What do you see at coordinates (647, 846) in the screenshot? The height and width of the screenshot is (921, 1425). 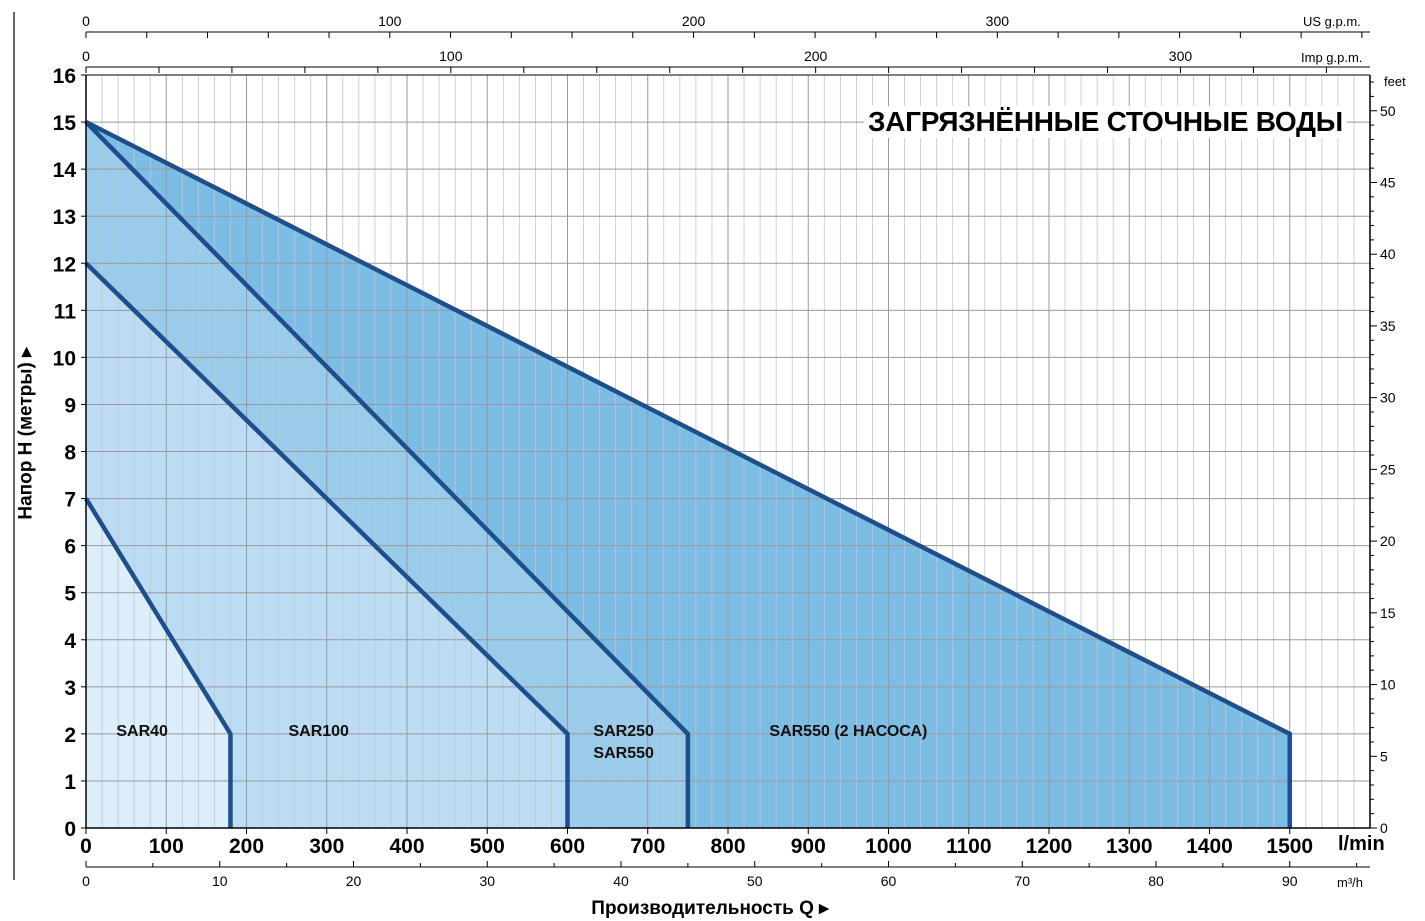 I see `x-tick-label: 700` at bounding box center [647, 846].